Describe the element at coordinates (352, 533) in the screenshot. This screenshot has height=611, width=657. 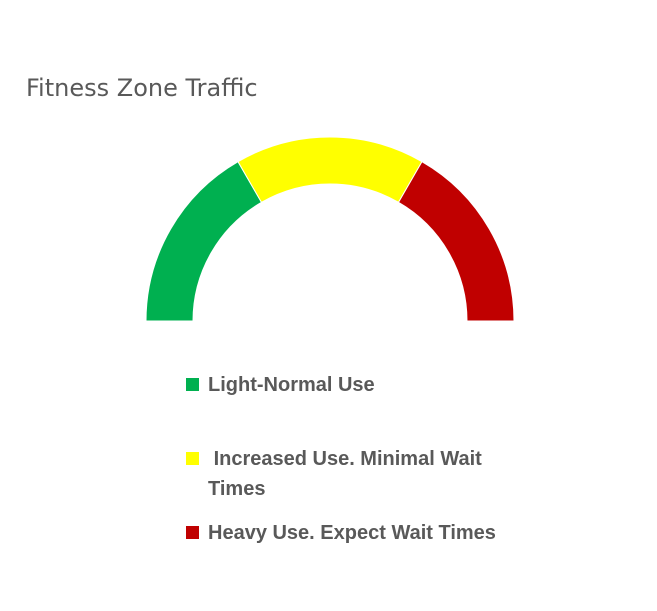
I see `legend-label-heavy: Heavy Use. Expect Wait Times` at that location.